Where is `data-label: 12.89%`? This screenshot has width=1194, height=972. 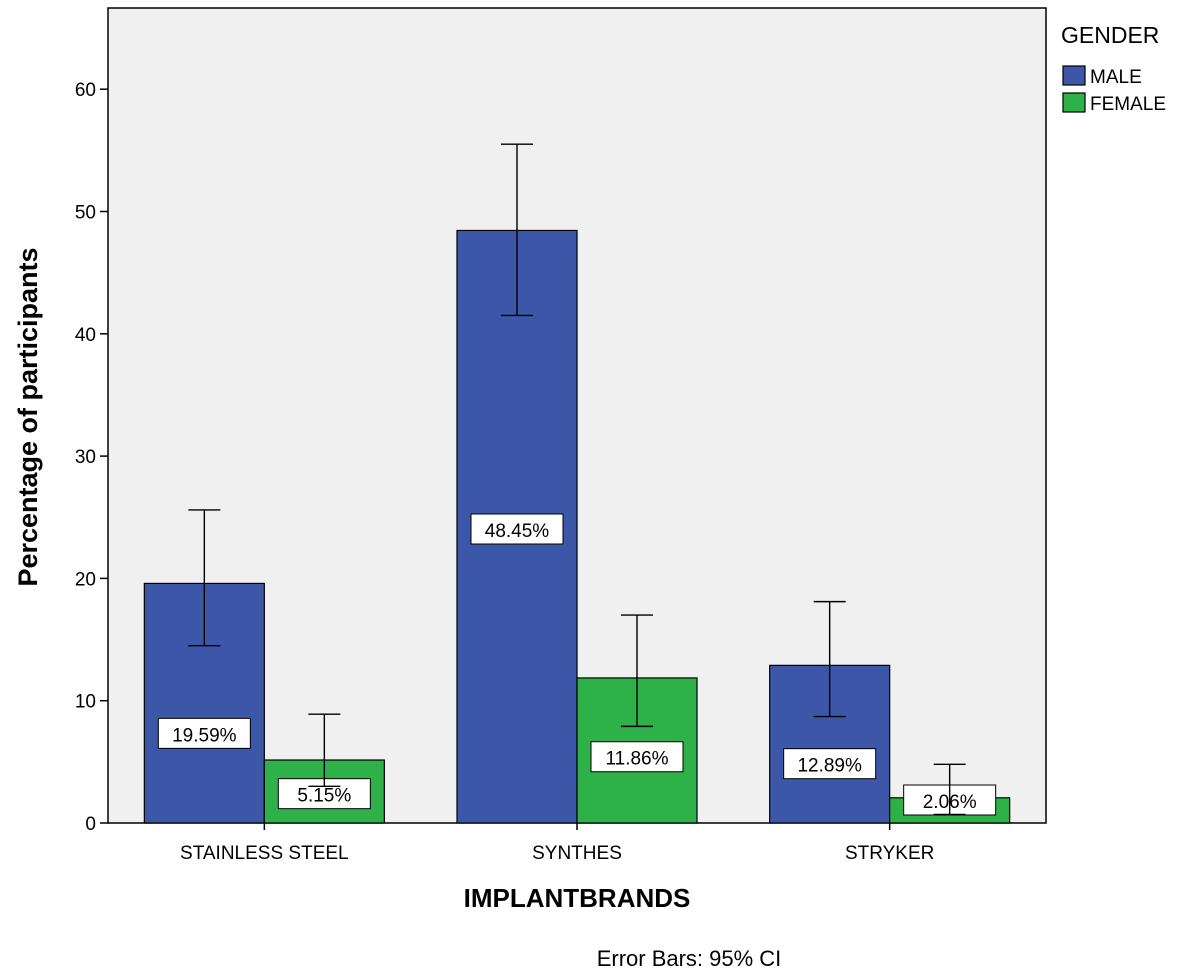 data-label: 12.89% is located at coordinates (829, 766).